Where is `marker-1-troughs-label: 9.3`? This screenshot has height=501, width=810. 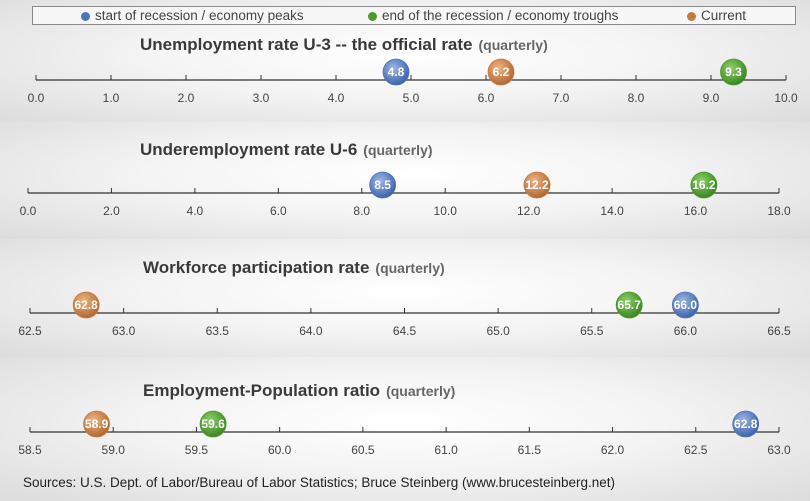
marker-1-troughs-label: 9.3 is located at coordinates (733, 72).